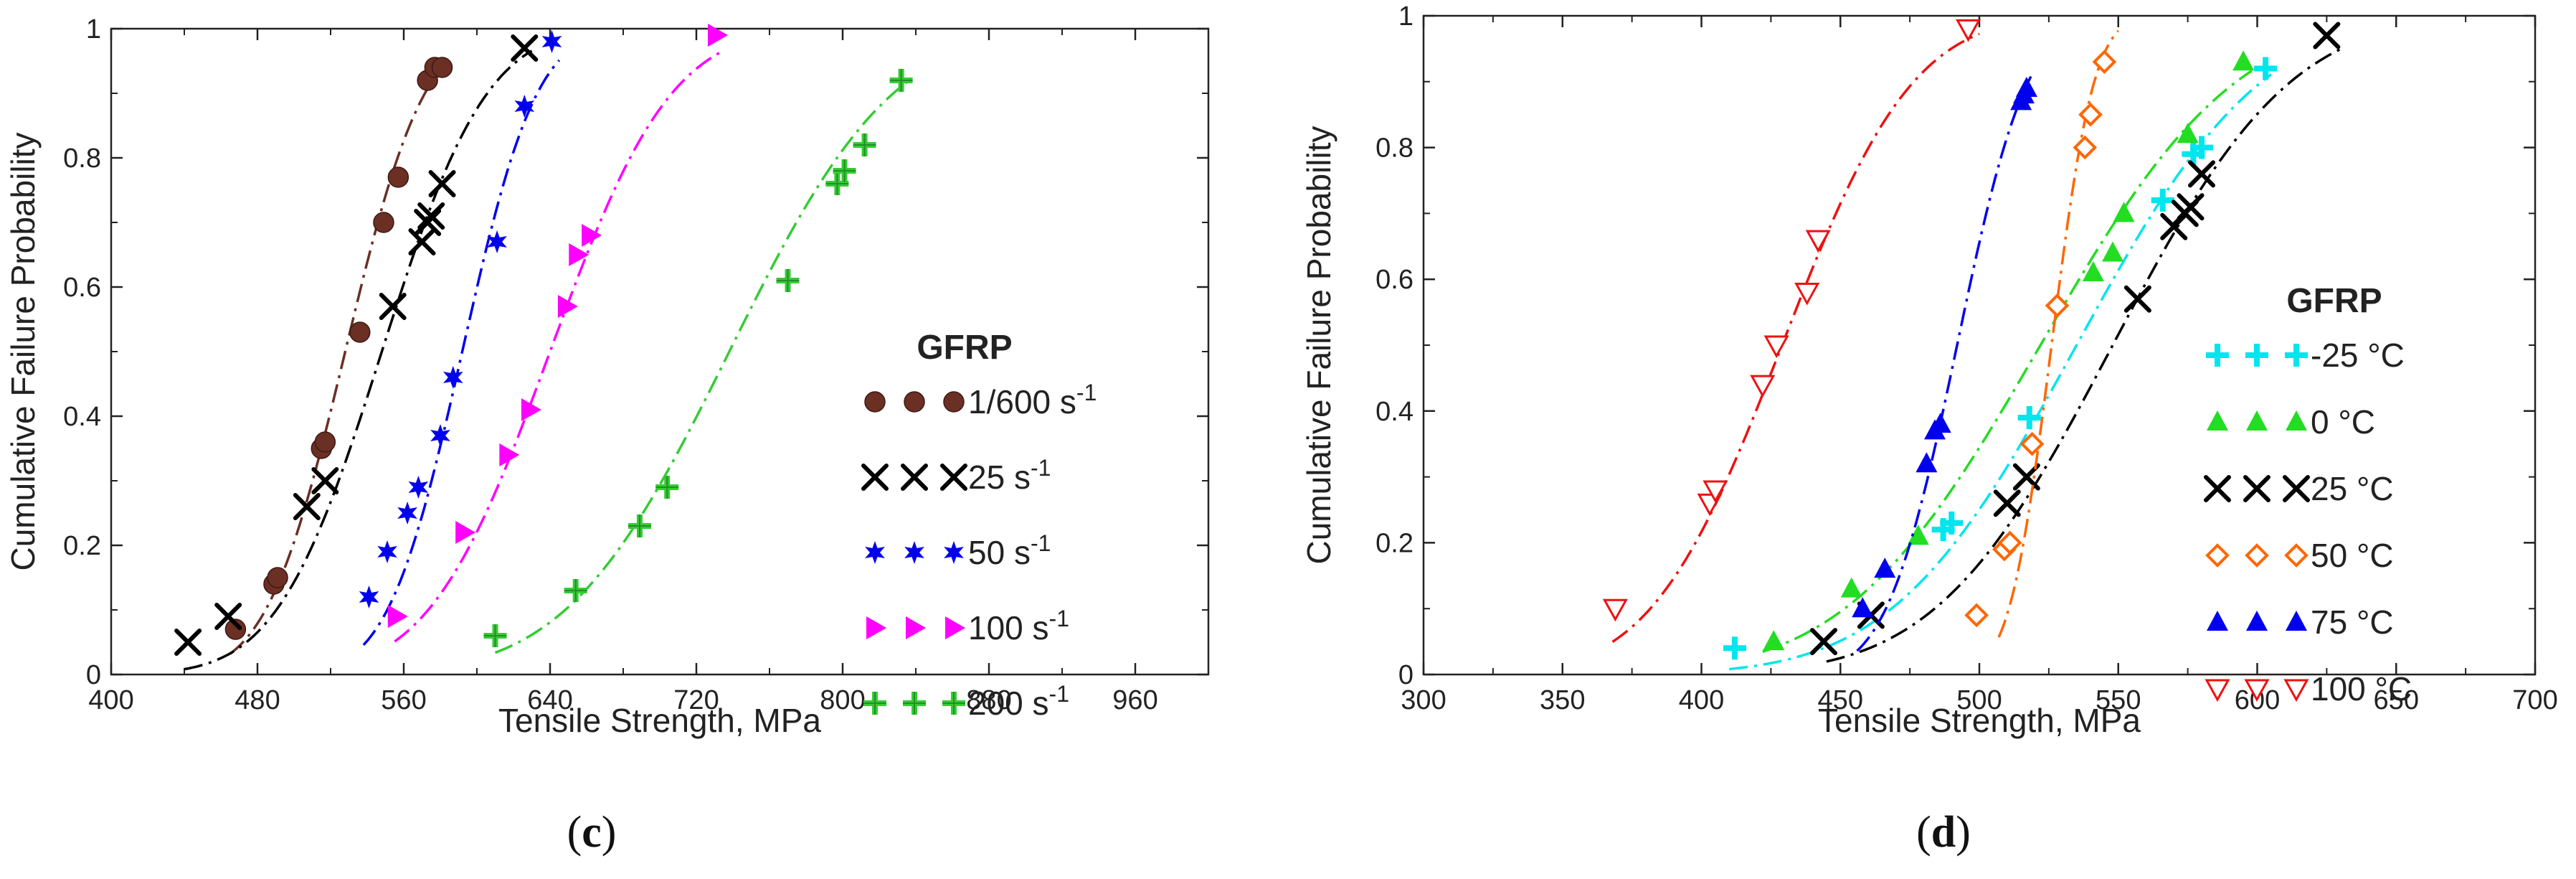  Describe the element at coordinates (2343, 422) in the screenshot. I see `legend-label: 0 °C` at that location.